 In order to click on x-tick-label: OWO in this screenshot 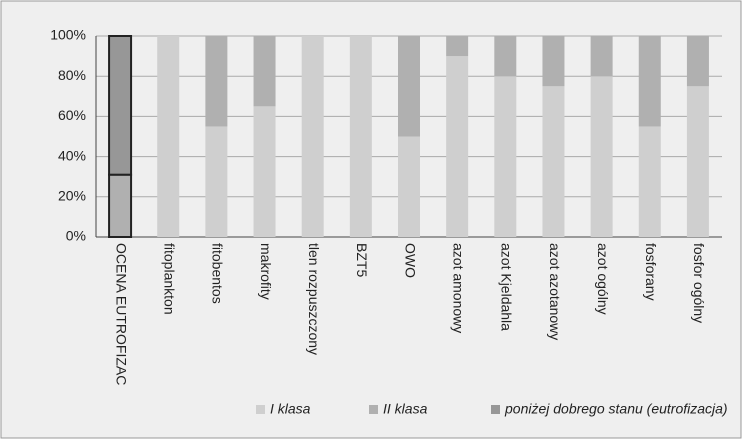, I will do `click(410, 260)`.